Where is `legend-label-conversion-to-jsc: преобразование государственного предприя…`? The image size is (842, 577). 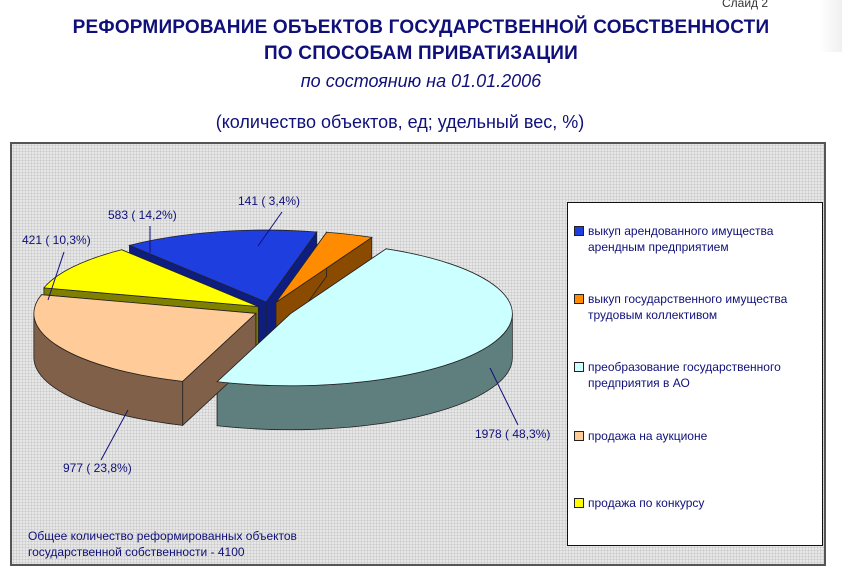 legend-label-conversion-to-jsc: преобразование государственного предприя… is located at coordinates (684, 375).